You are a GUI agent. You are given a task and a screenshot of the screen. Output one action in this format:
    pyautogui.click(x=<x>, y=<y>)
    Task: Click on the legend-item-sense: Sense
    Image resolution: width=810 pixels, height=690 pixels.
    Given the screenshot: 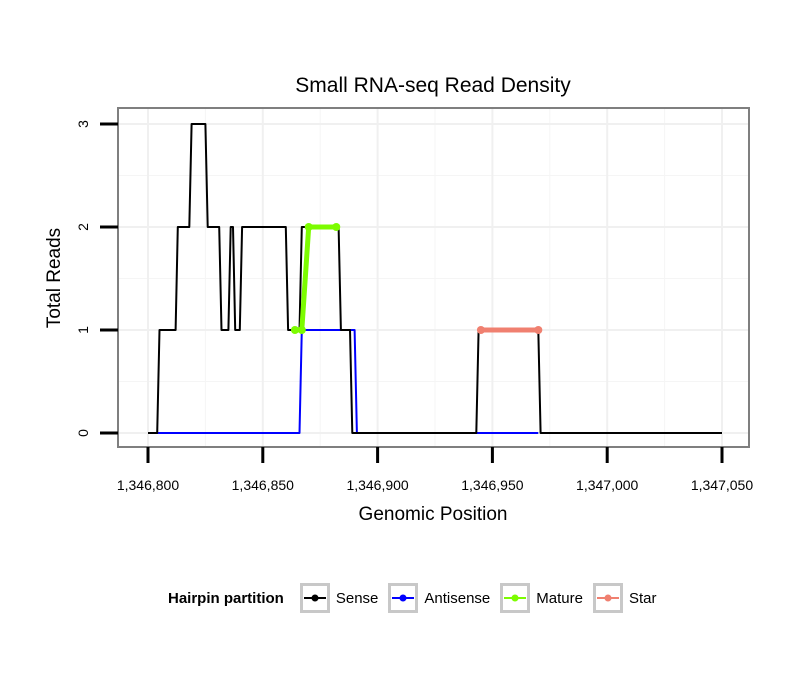 What is the action you would take?
    pyautogui.click(x=339, y=598)
    